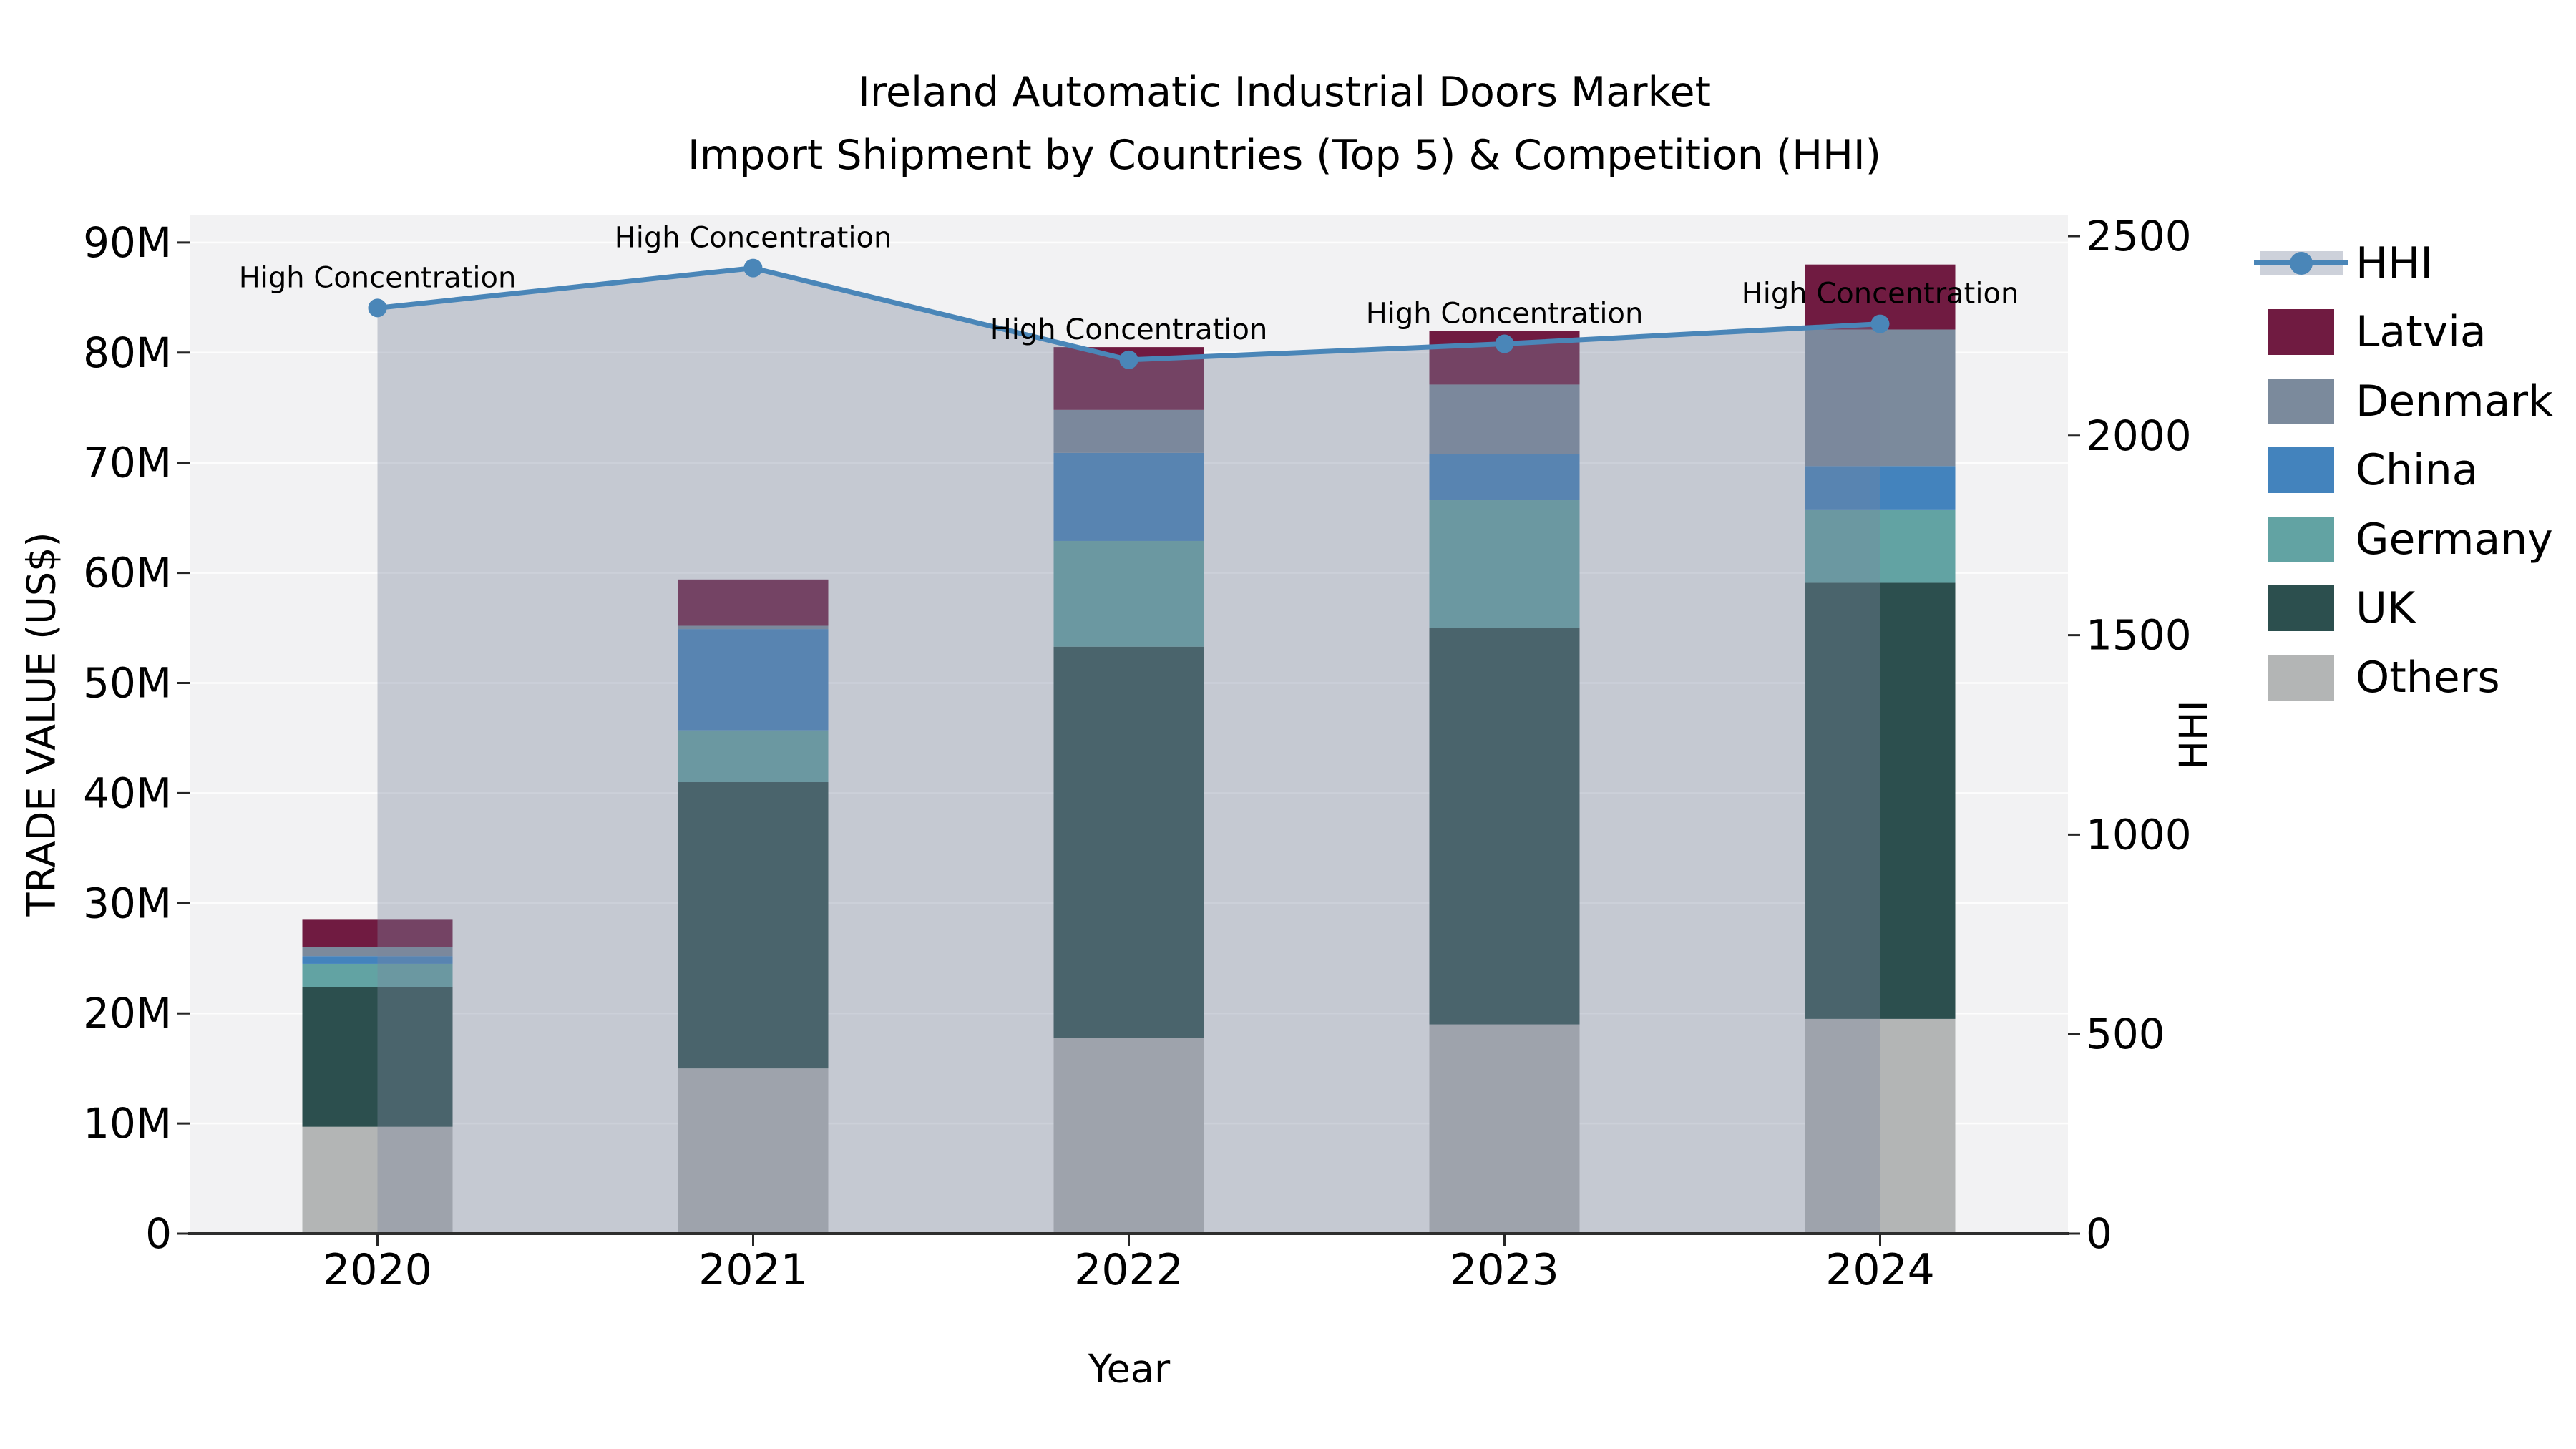 The height and width of the screenshot is (1449, 2576). What do you see at coordinates (2139, 635) in the screenshot?
I see `y-right-tick-label: 1500` at bounding box center [2139, 635].